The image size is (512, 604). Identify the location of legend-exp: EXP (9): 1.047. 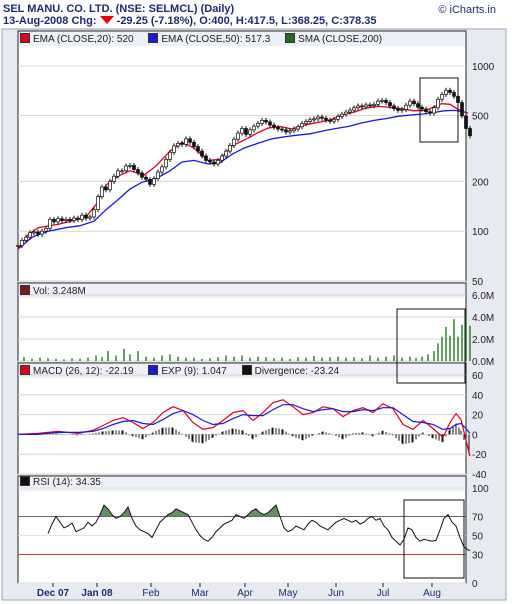
(187, 371).